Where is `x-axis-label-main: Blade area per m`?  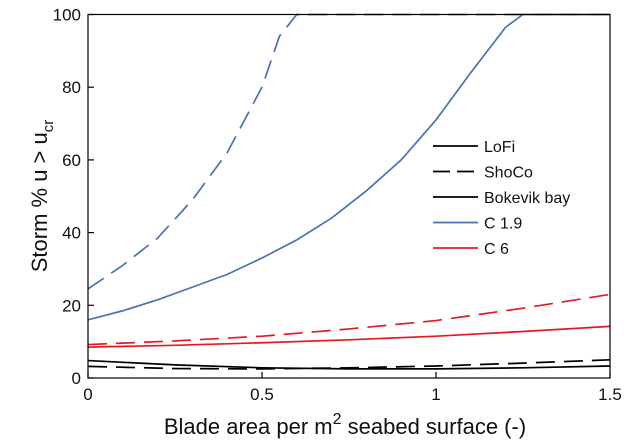 x-axis-label-main: Blade area per m is located at coordinates (248, 426).